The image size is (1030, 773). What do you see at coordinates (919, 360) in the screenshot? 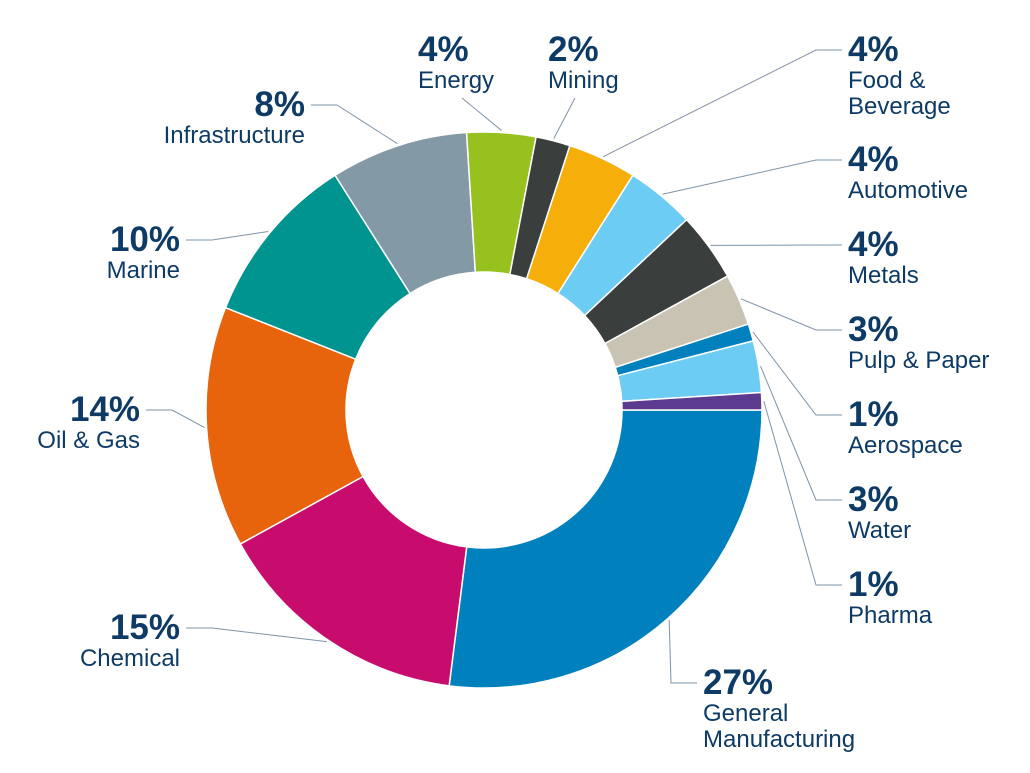
I see `category-label: Pulp & Paper` at bounding box center [919, 360].